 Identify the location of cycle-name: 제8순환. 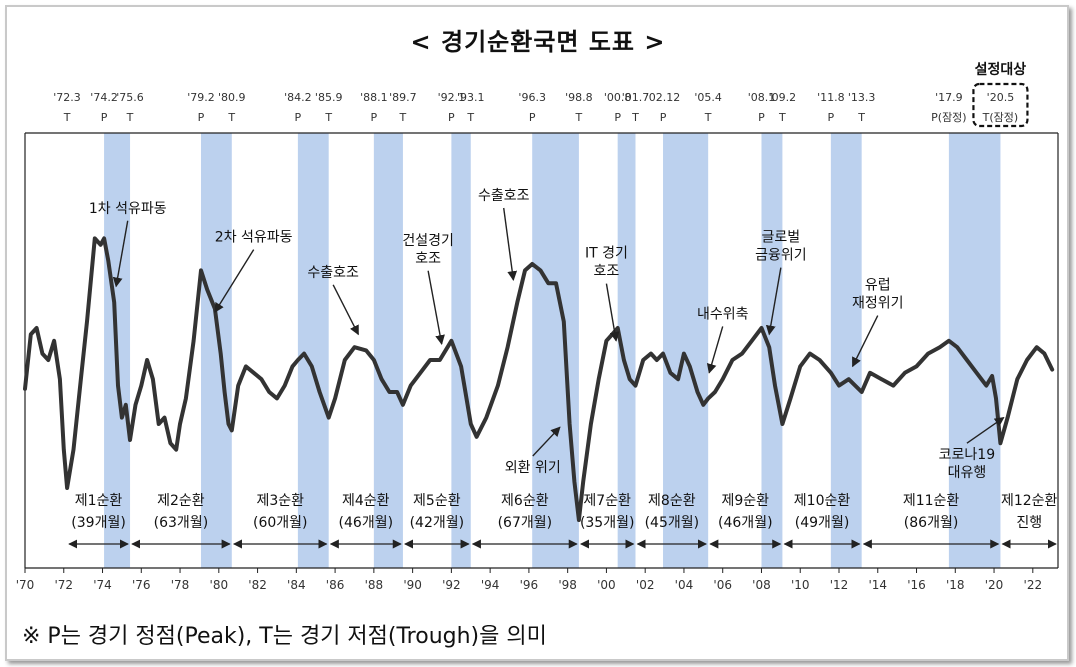
(672, 501).